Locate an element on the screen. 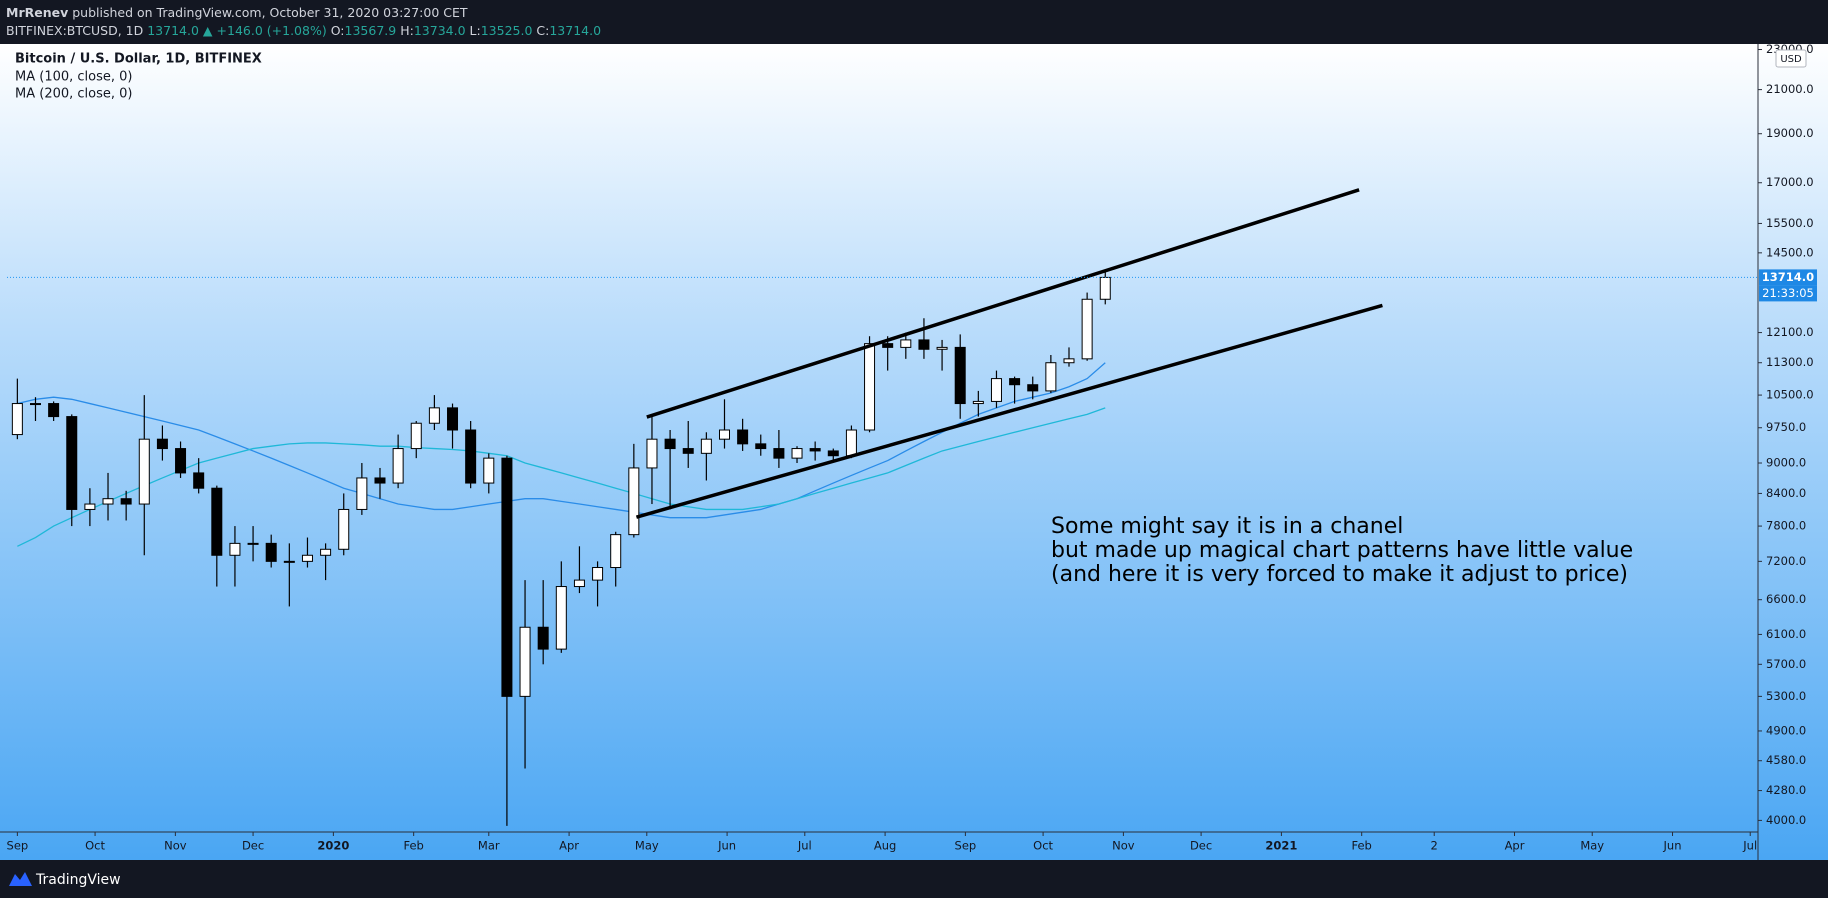 The image size is (1828, 898). logo-icon is located at coordinates (20, 879).